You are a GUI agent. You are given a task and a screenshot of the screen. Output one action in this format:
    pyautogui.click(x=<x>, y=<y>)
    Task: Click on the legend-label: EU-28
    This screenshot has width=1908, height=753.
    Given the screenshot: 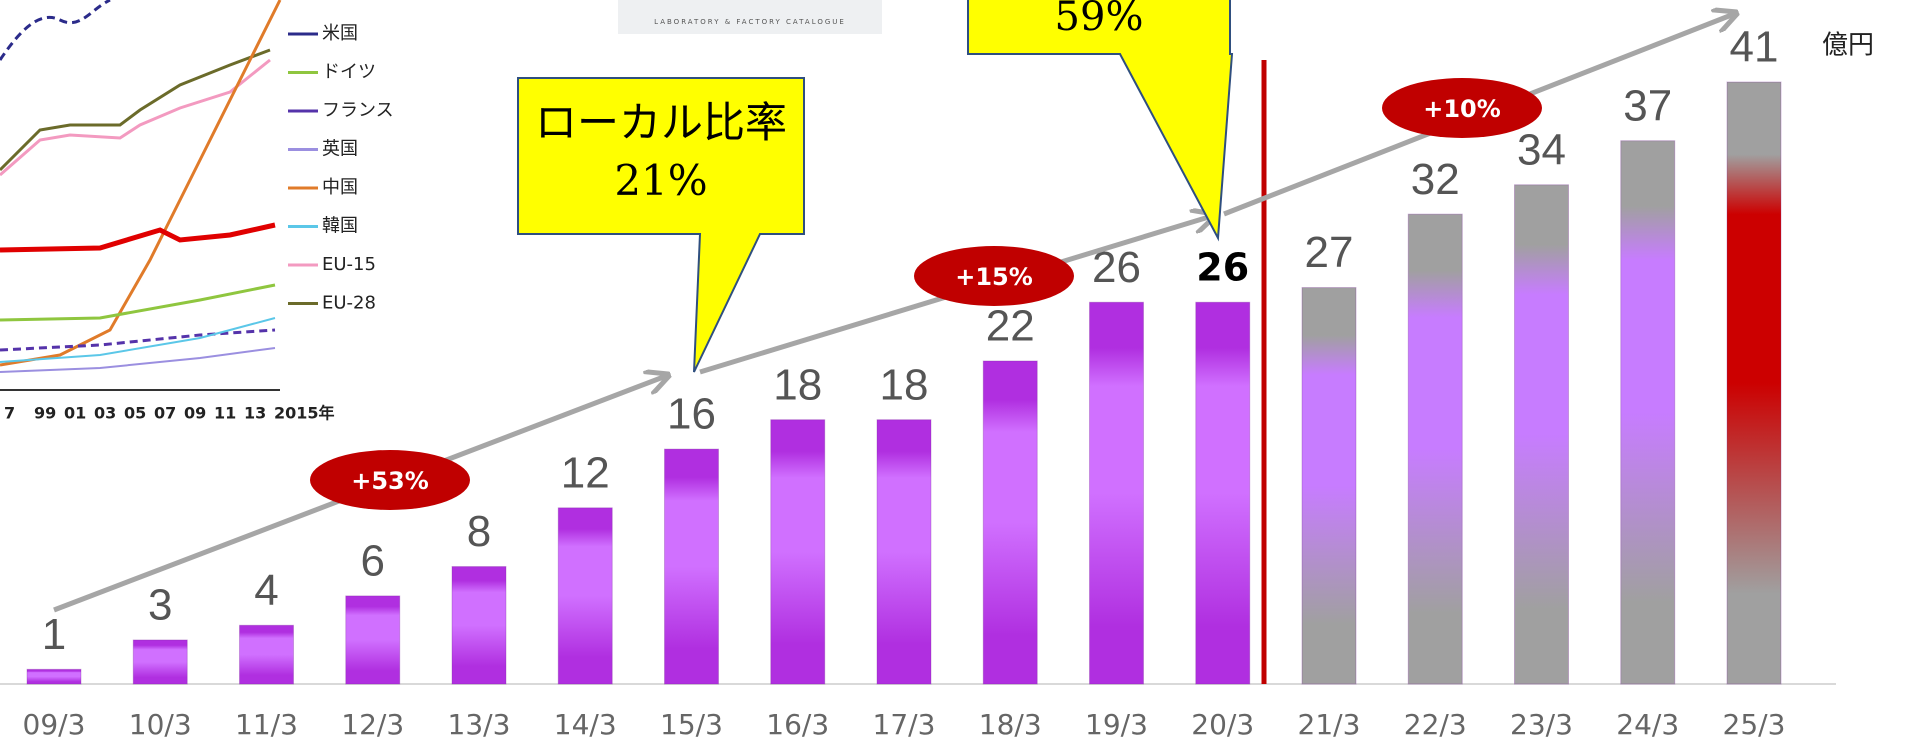 What is the action you would take?
    pyautogui.click(x=349, y=303)
    